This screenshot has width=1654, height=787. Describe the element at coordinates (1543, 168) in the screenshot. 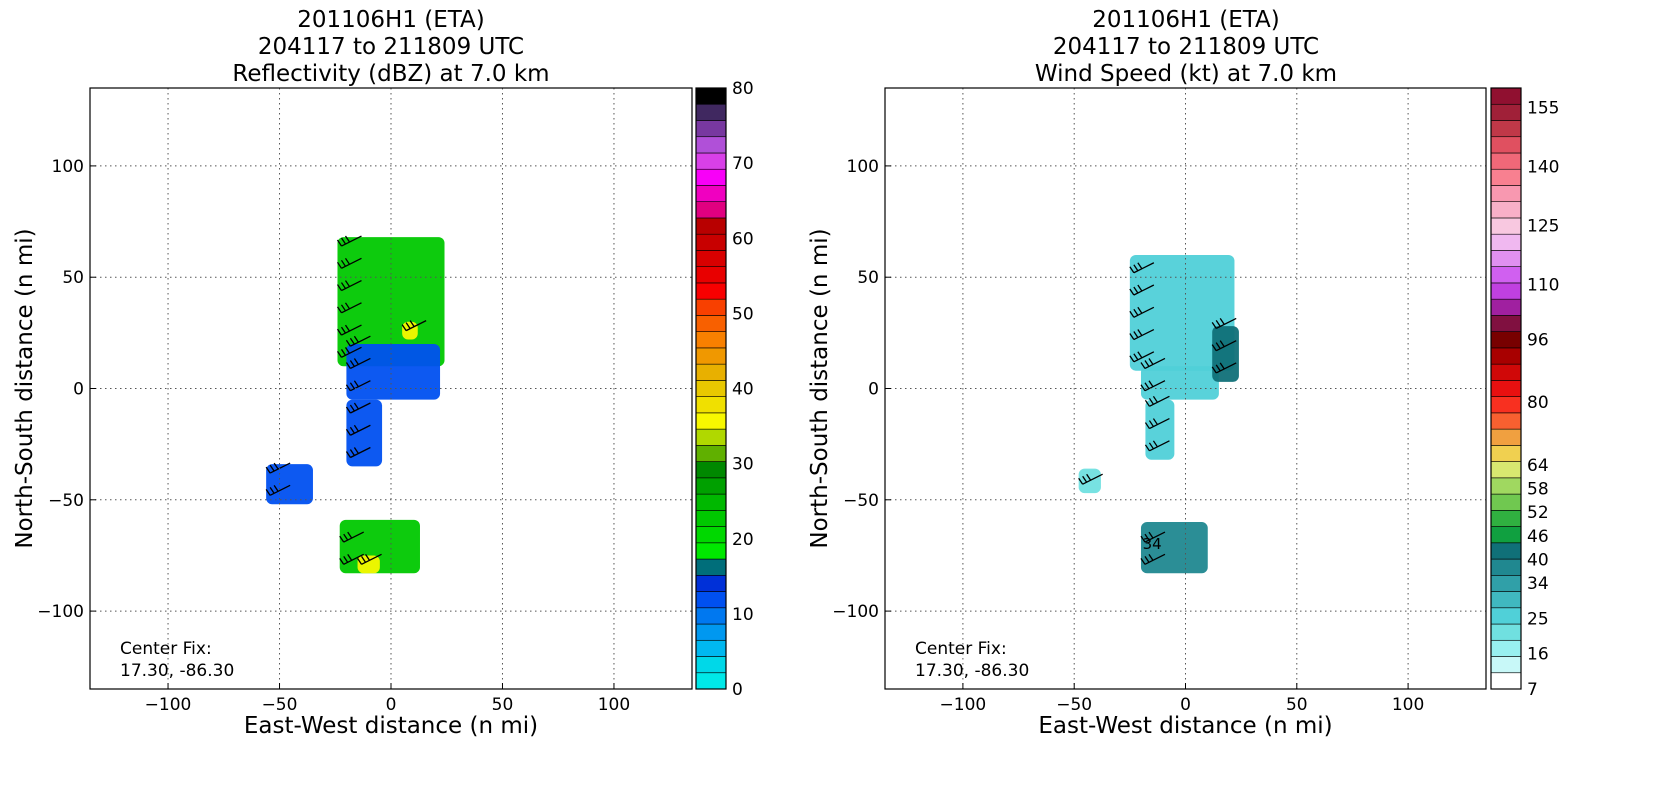

I see `colorbar-tick-label: 140` at that location.